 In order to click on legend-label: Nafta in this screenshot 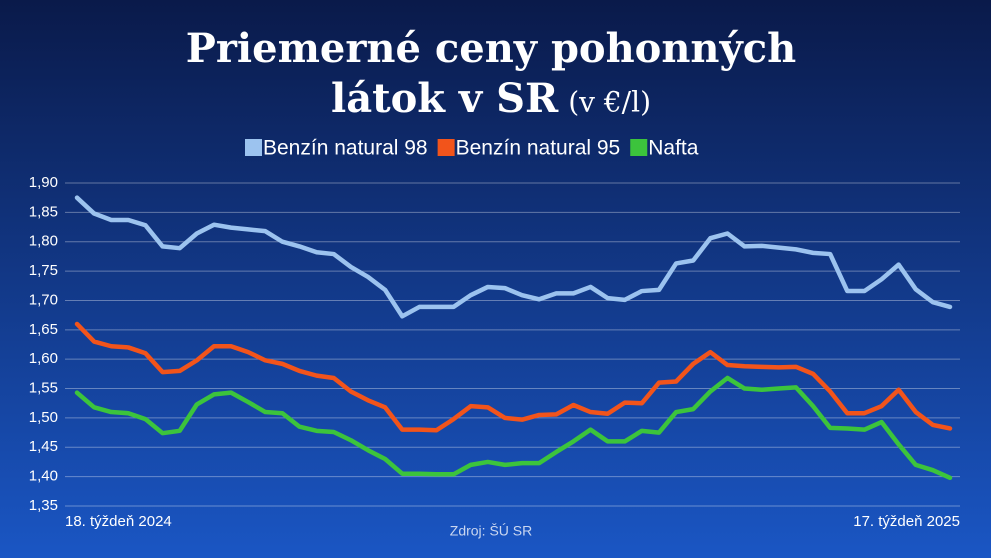, I will do `click(673, 148)`.